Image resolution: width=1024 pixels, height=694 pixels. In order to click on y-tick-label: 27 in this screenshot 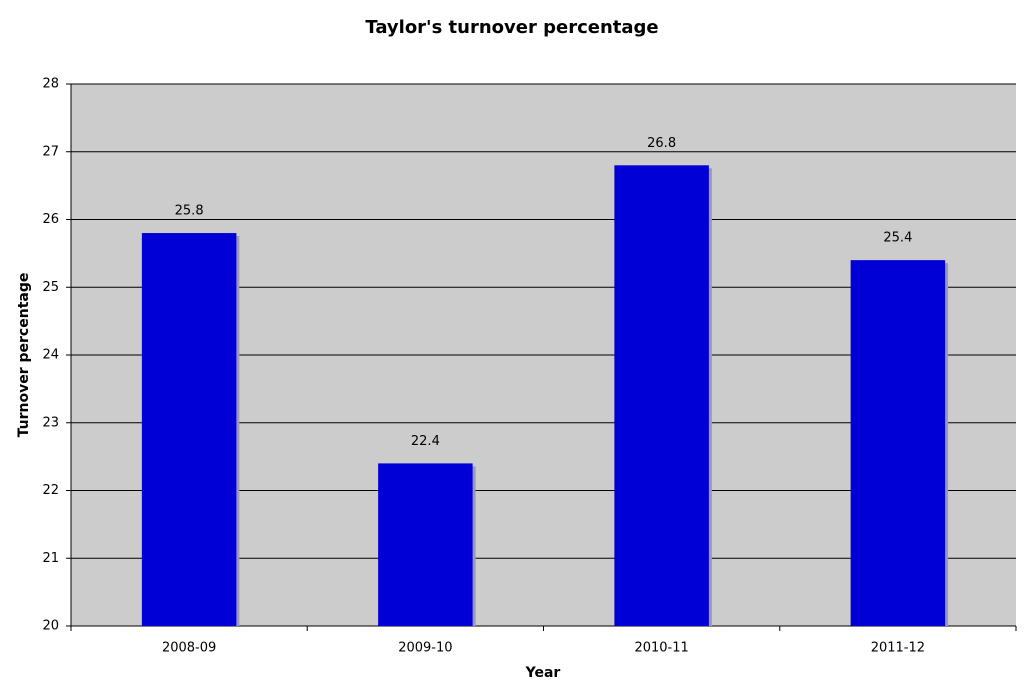, I will do `click(50, 151)`.